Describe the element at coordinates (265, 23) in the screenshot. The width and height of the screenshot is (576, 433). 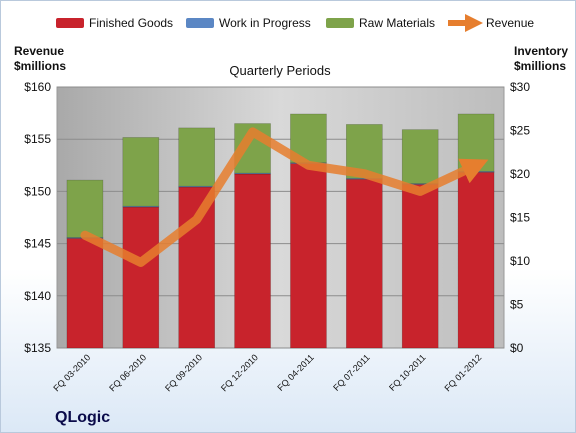
I see `legend-label-work-in-progress: Work in Progress` at that location.